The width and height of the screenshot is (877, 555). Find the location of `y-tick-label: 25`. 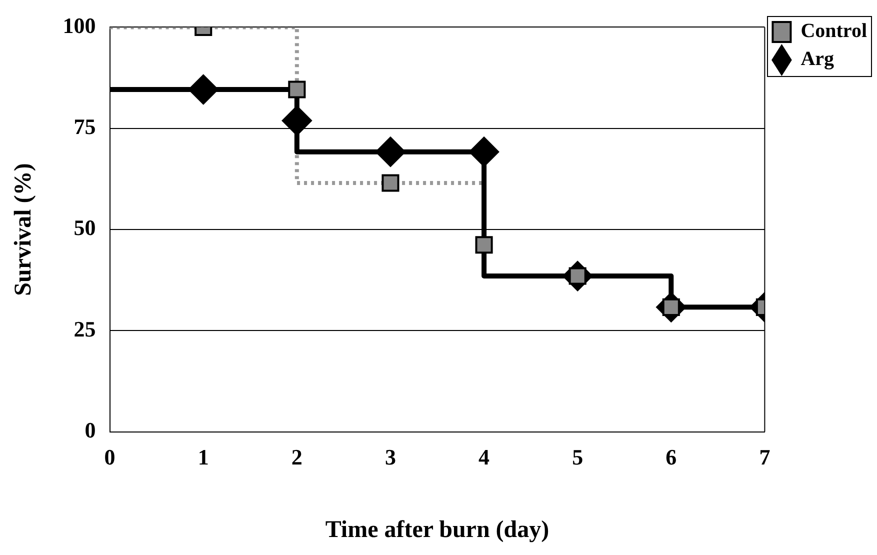

y-tick-label: 25 is located at coordinates (85, 329).